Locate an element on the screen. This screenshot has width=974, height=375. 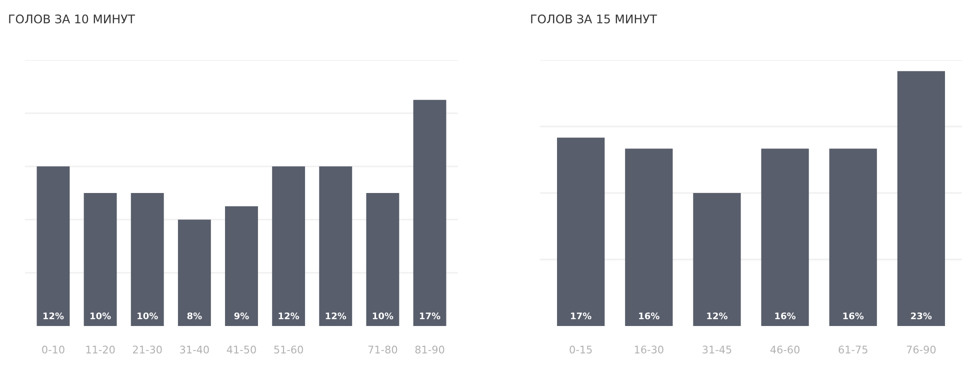
x-tick-label: 76-90 is located at coordinates (921, 350).